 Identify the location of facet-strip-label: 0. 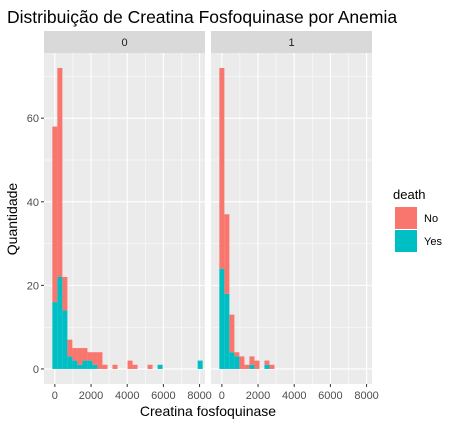
(124, 43).